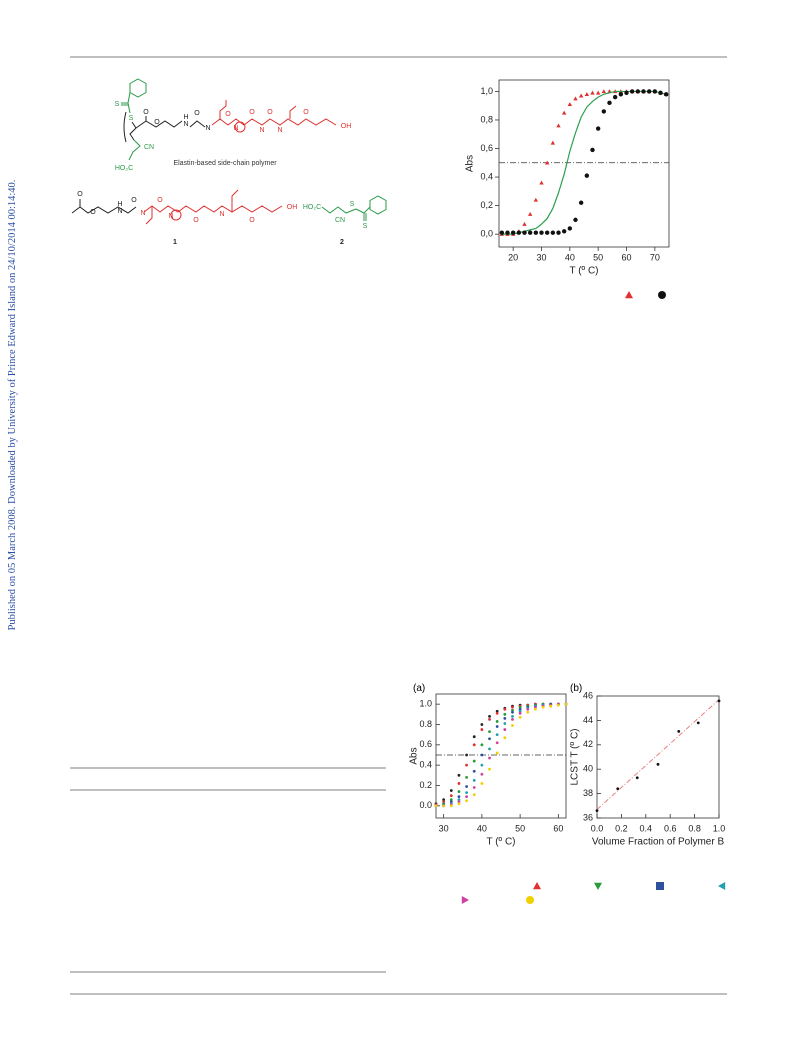  Describe the element at coordinates (133, 131) in the screenshot. I see `backbone` at that location.